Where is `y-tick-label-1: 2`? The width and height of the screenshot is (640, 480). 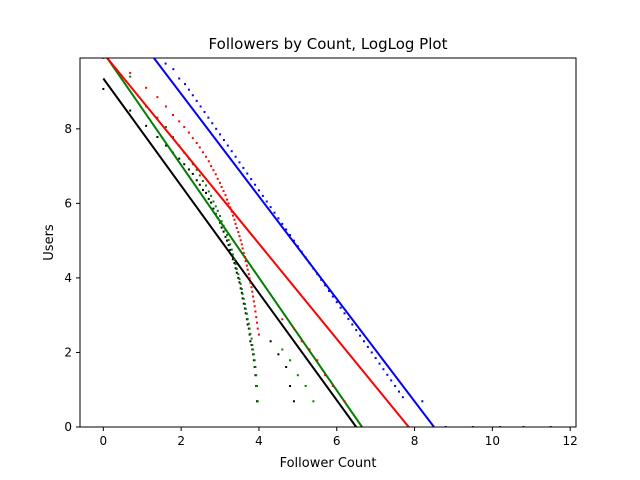 y-tick-label-1: 2 is located at coordinates (68, 352).